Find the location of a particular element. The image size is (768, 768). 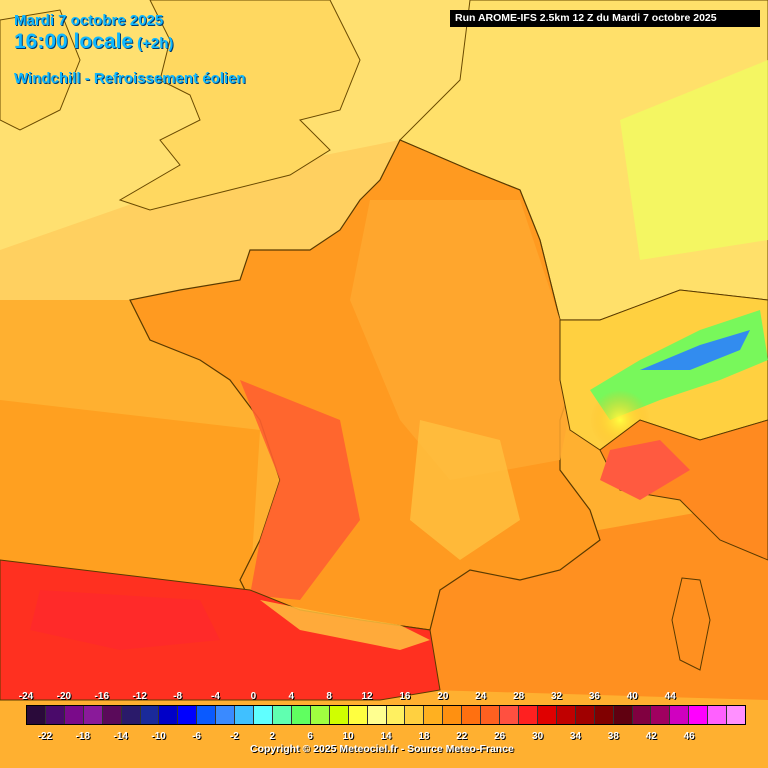

ireland-land is located at coordinates (40, 70).